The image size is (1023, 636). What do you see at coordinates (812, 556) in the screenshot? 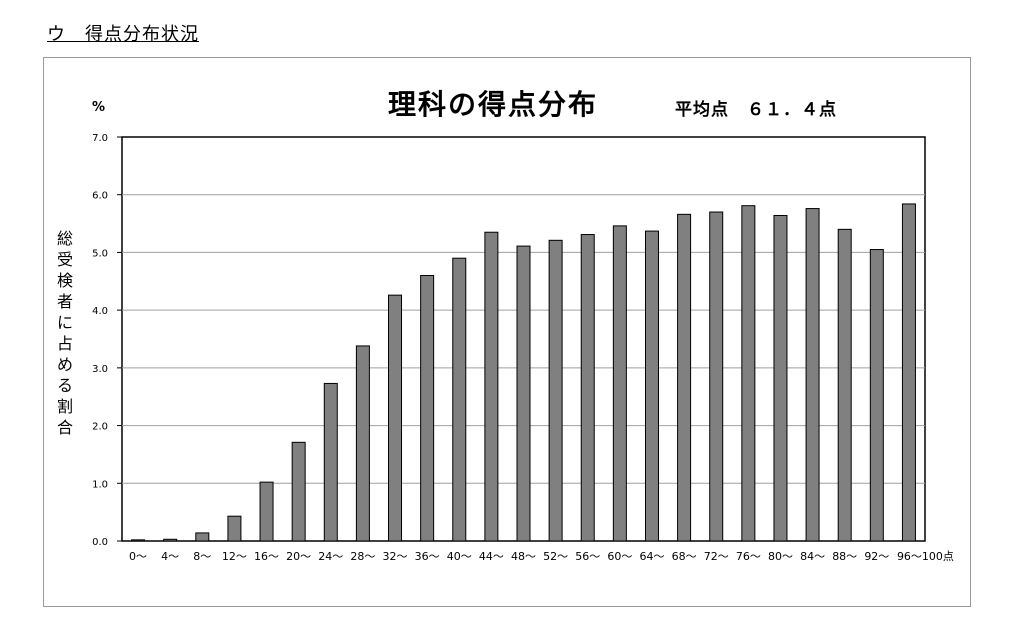
I see `x-tick-label: 84～` at bounding box center [812, 556].